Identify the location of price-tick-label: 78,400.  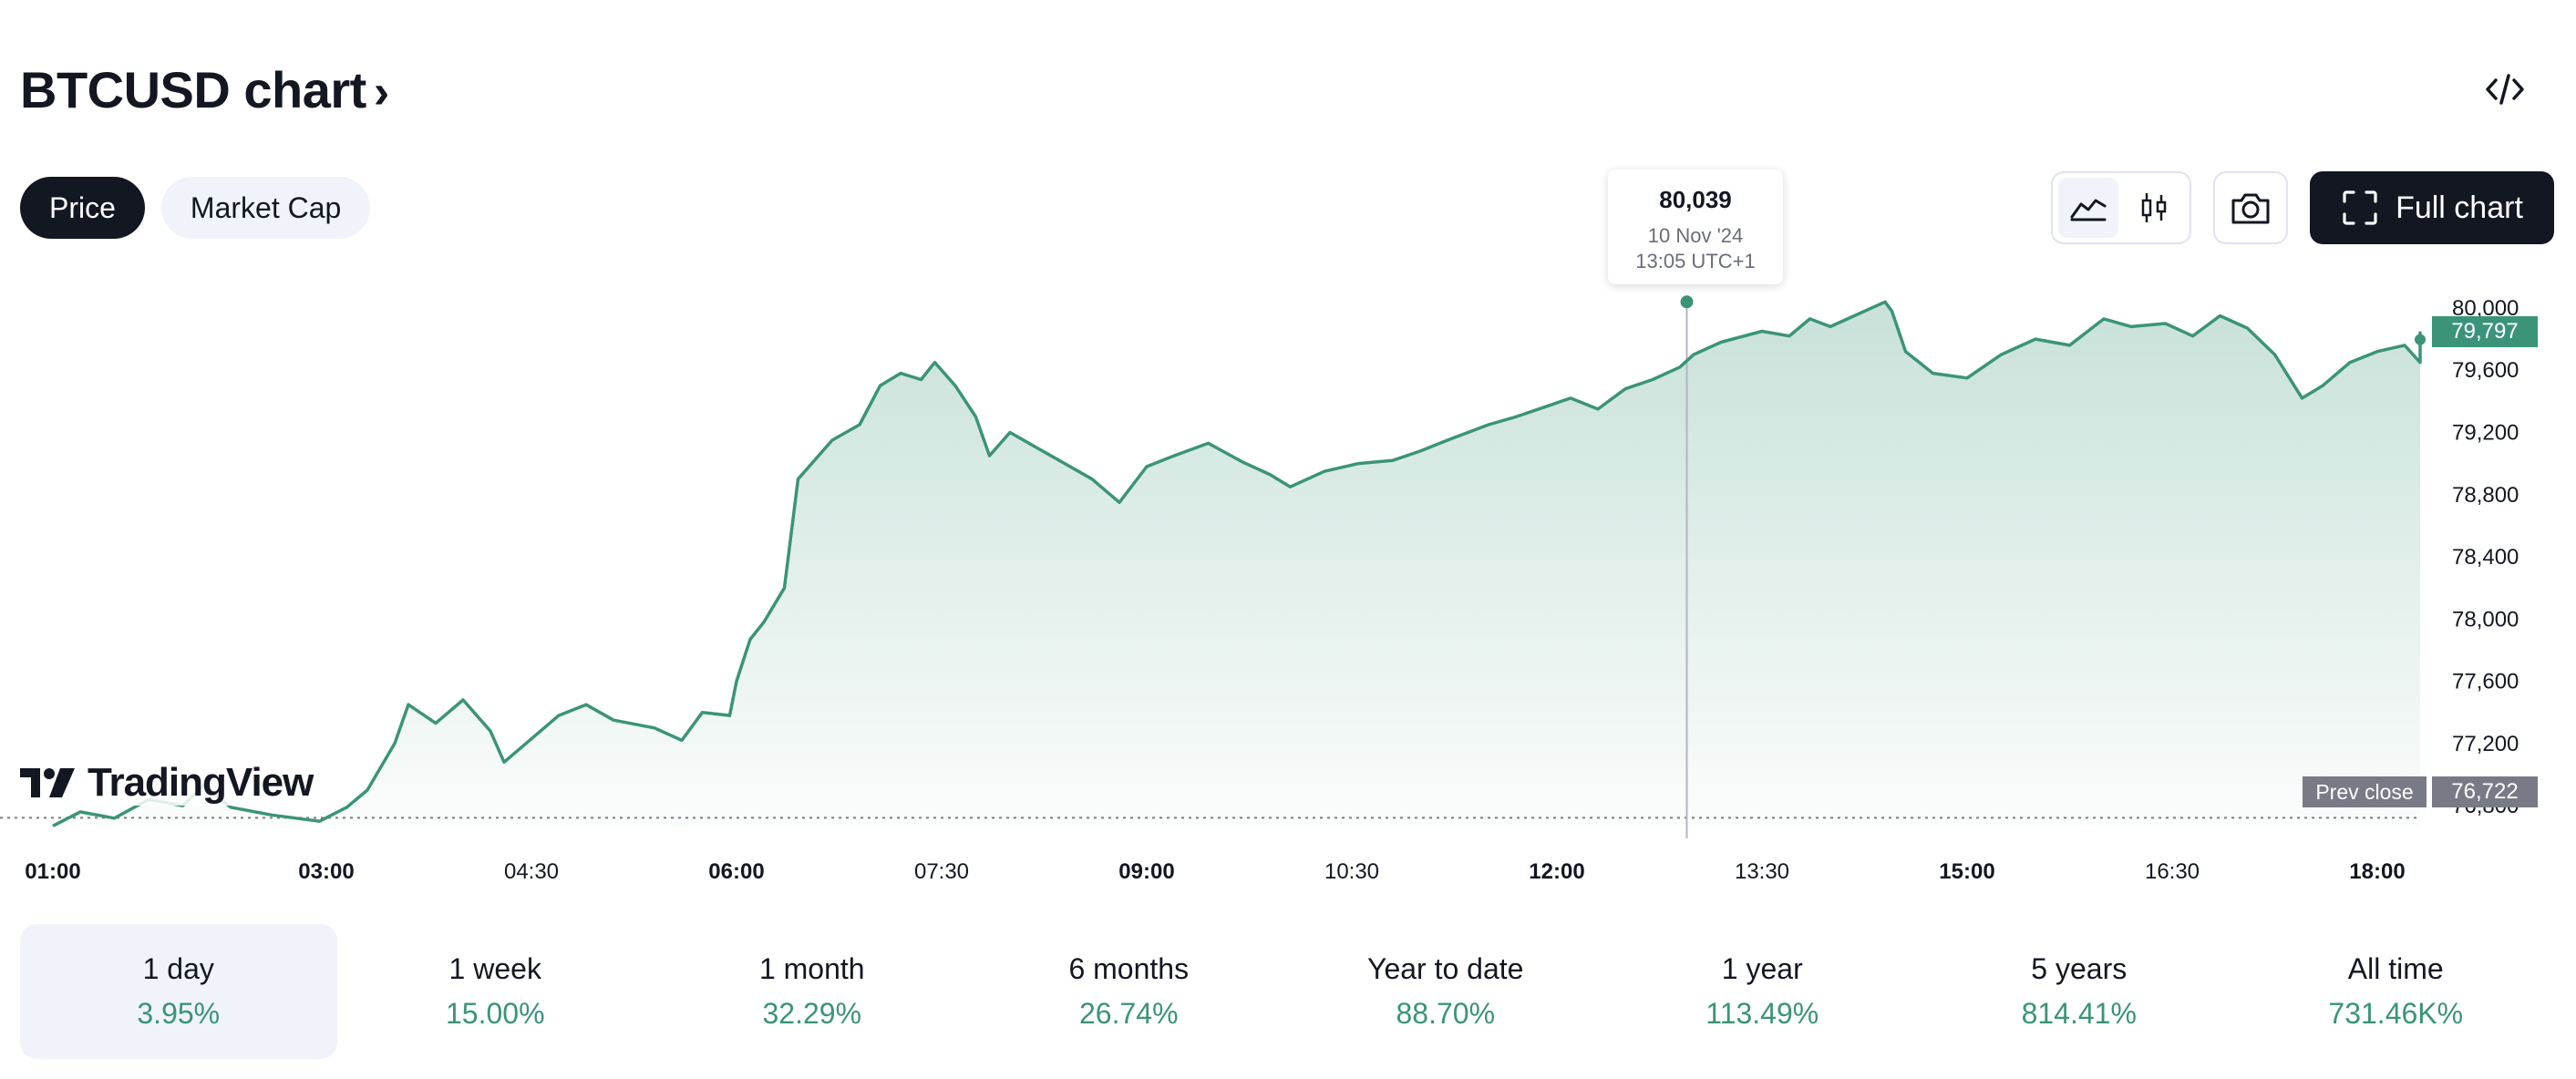
(2485, 557).